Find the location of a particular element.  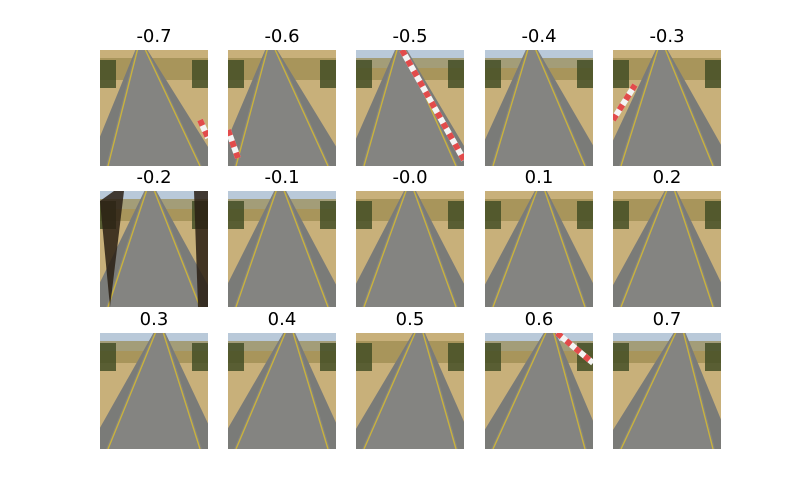

panel: 0.2 is located at coordinates (667, 237).